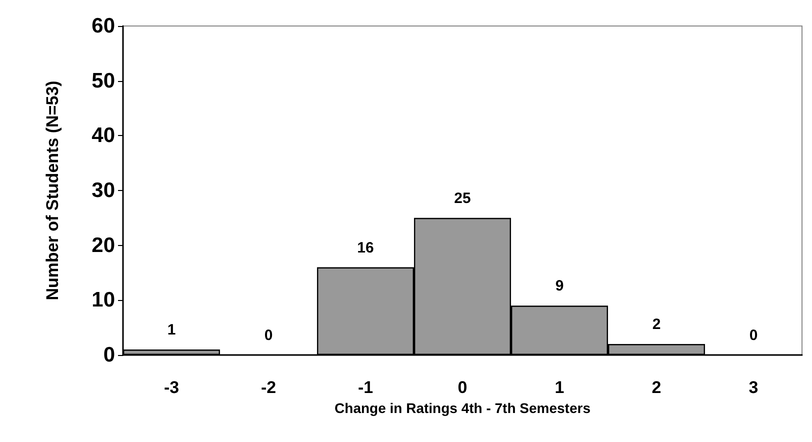  Describe the element at coordinates (52, 190) in the screenshot. I see `y-axis-title: Number of Students (N=53)` at that location.